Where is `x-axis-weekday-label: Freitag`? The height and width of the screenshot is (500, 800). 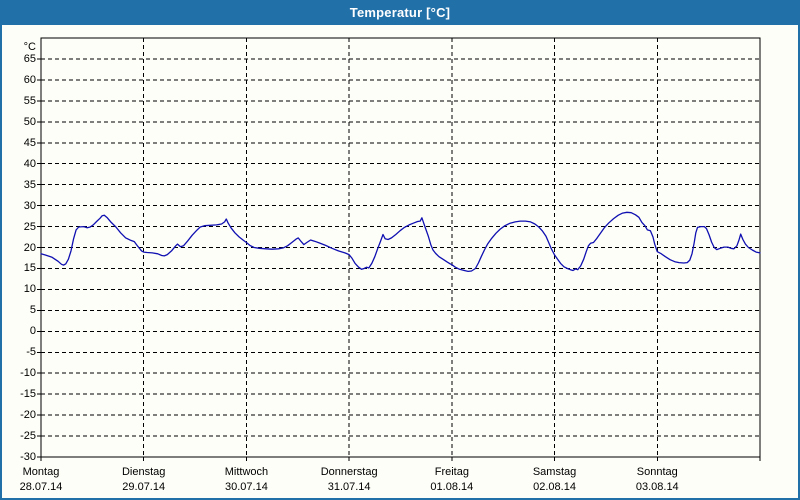 x-axis-weekday-label: Freitag is located at coordinates (451, 472).